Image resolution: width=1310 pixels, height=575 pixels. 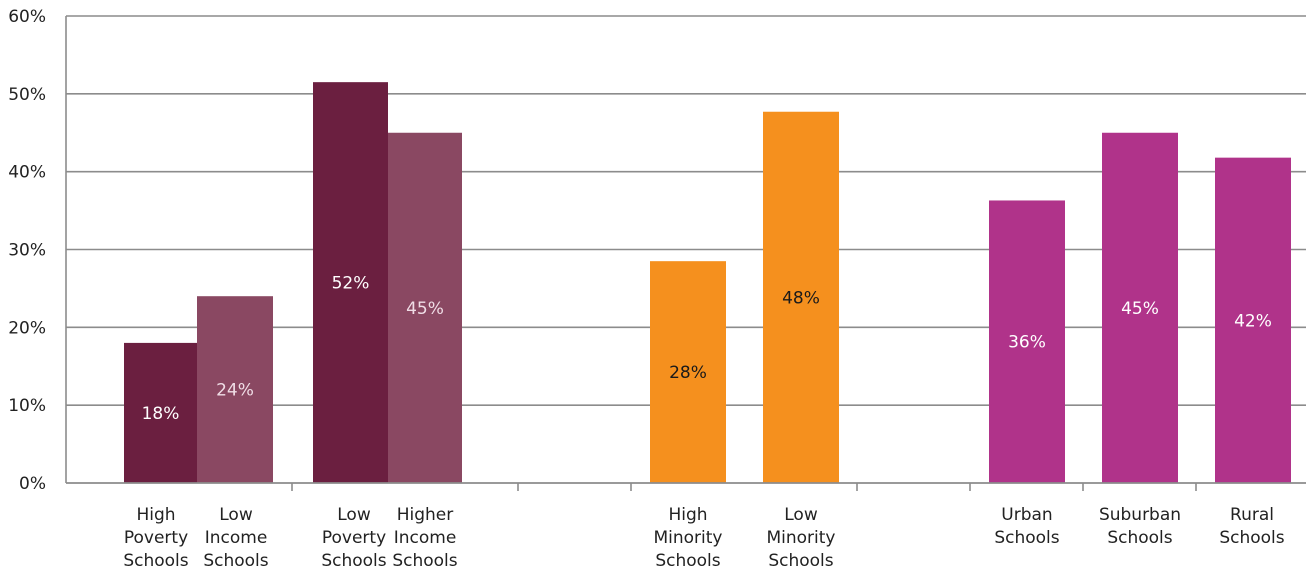 What do you see at coordinates (424, 538) in the screenshot?
I see `category-label: Higher Income Schools` at bounding box center [424, 538].